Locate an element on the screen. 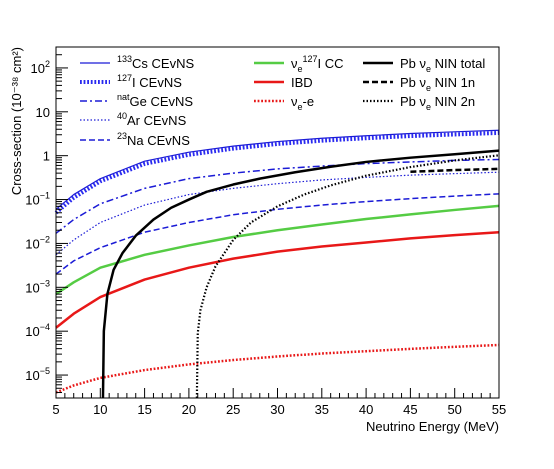  legend-label: 40Ar CEvNS is located at coordinates (152, 119).